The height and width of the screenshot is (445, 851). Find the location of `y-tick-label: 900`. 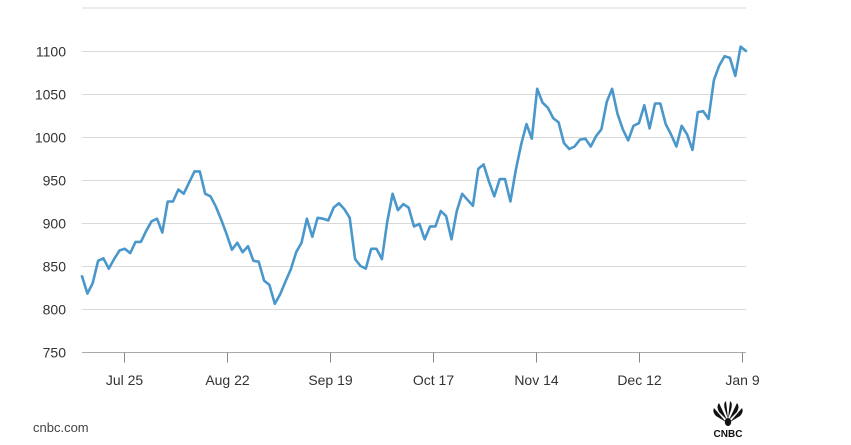

y-tick-label: 900 is located at coordinates (55, 224).